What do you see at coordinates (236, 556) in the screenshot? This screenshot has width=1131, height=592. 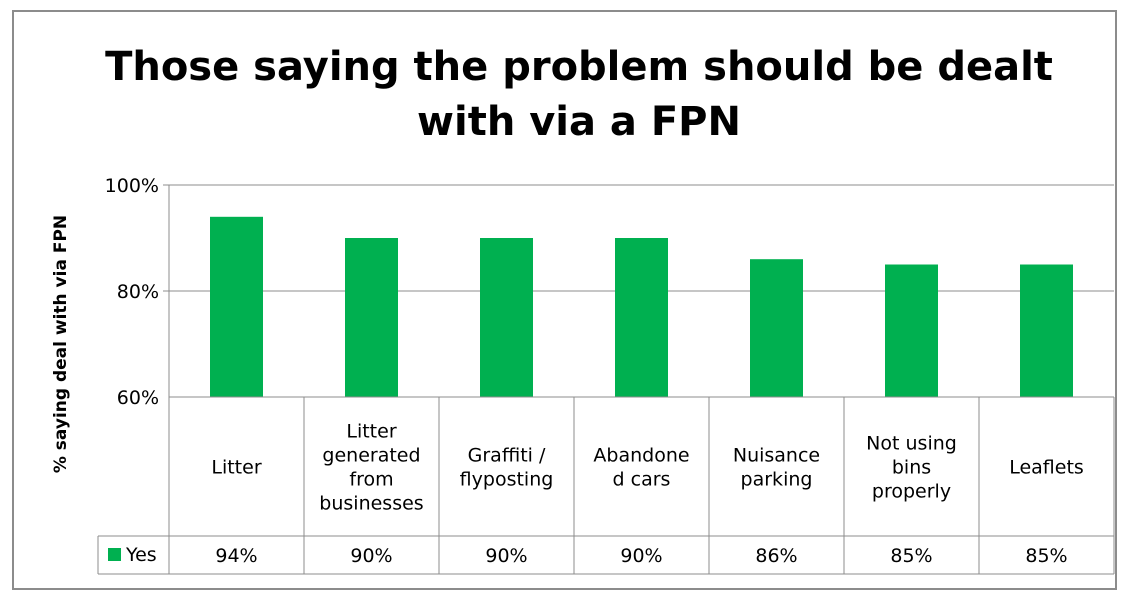 I see `data-label: 94%` at bounding box center [236, 556].